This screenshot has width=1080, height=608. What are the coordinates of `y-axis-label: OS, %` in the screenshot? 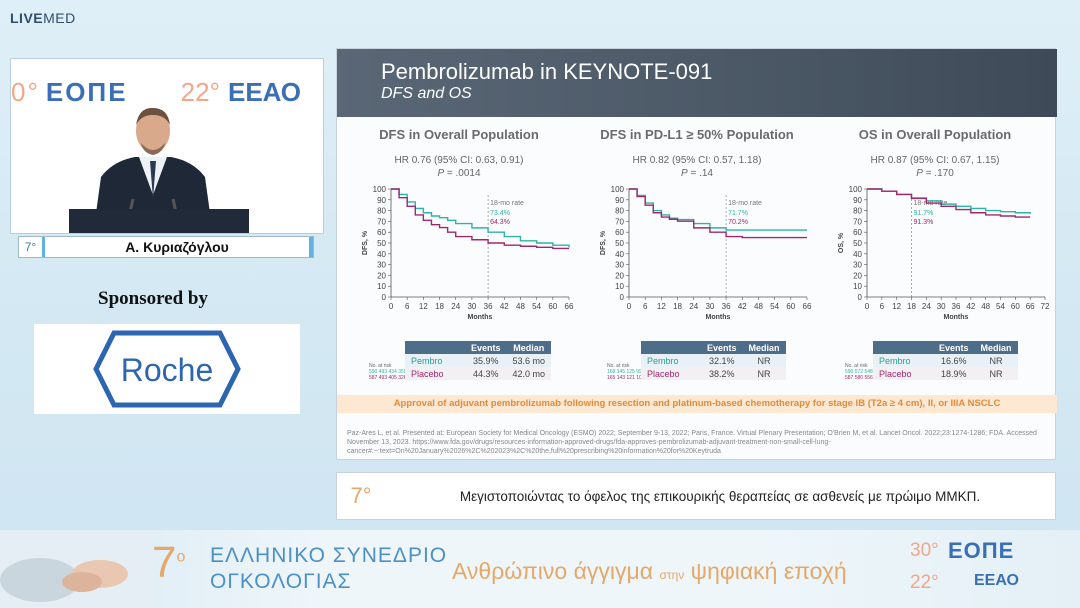 It's located at (841, 242).